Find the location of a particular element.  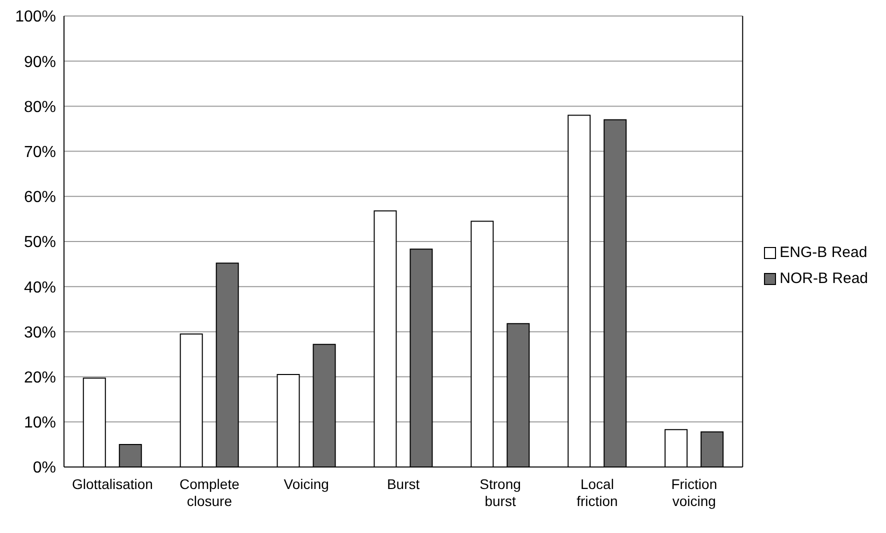

y-tick-label: 30% is located at coordinates (40, 333).